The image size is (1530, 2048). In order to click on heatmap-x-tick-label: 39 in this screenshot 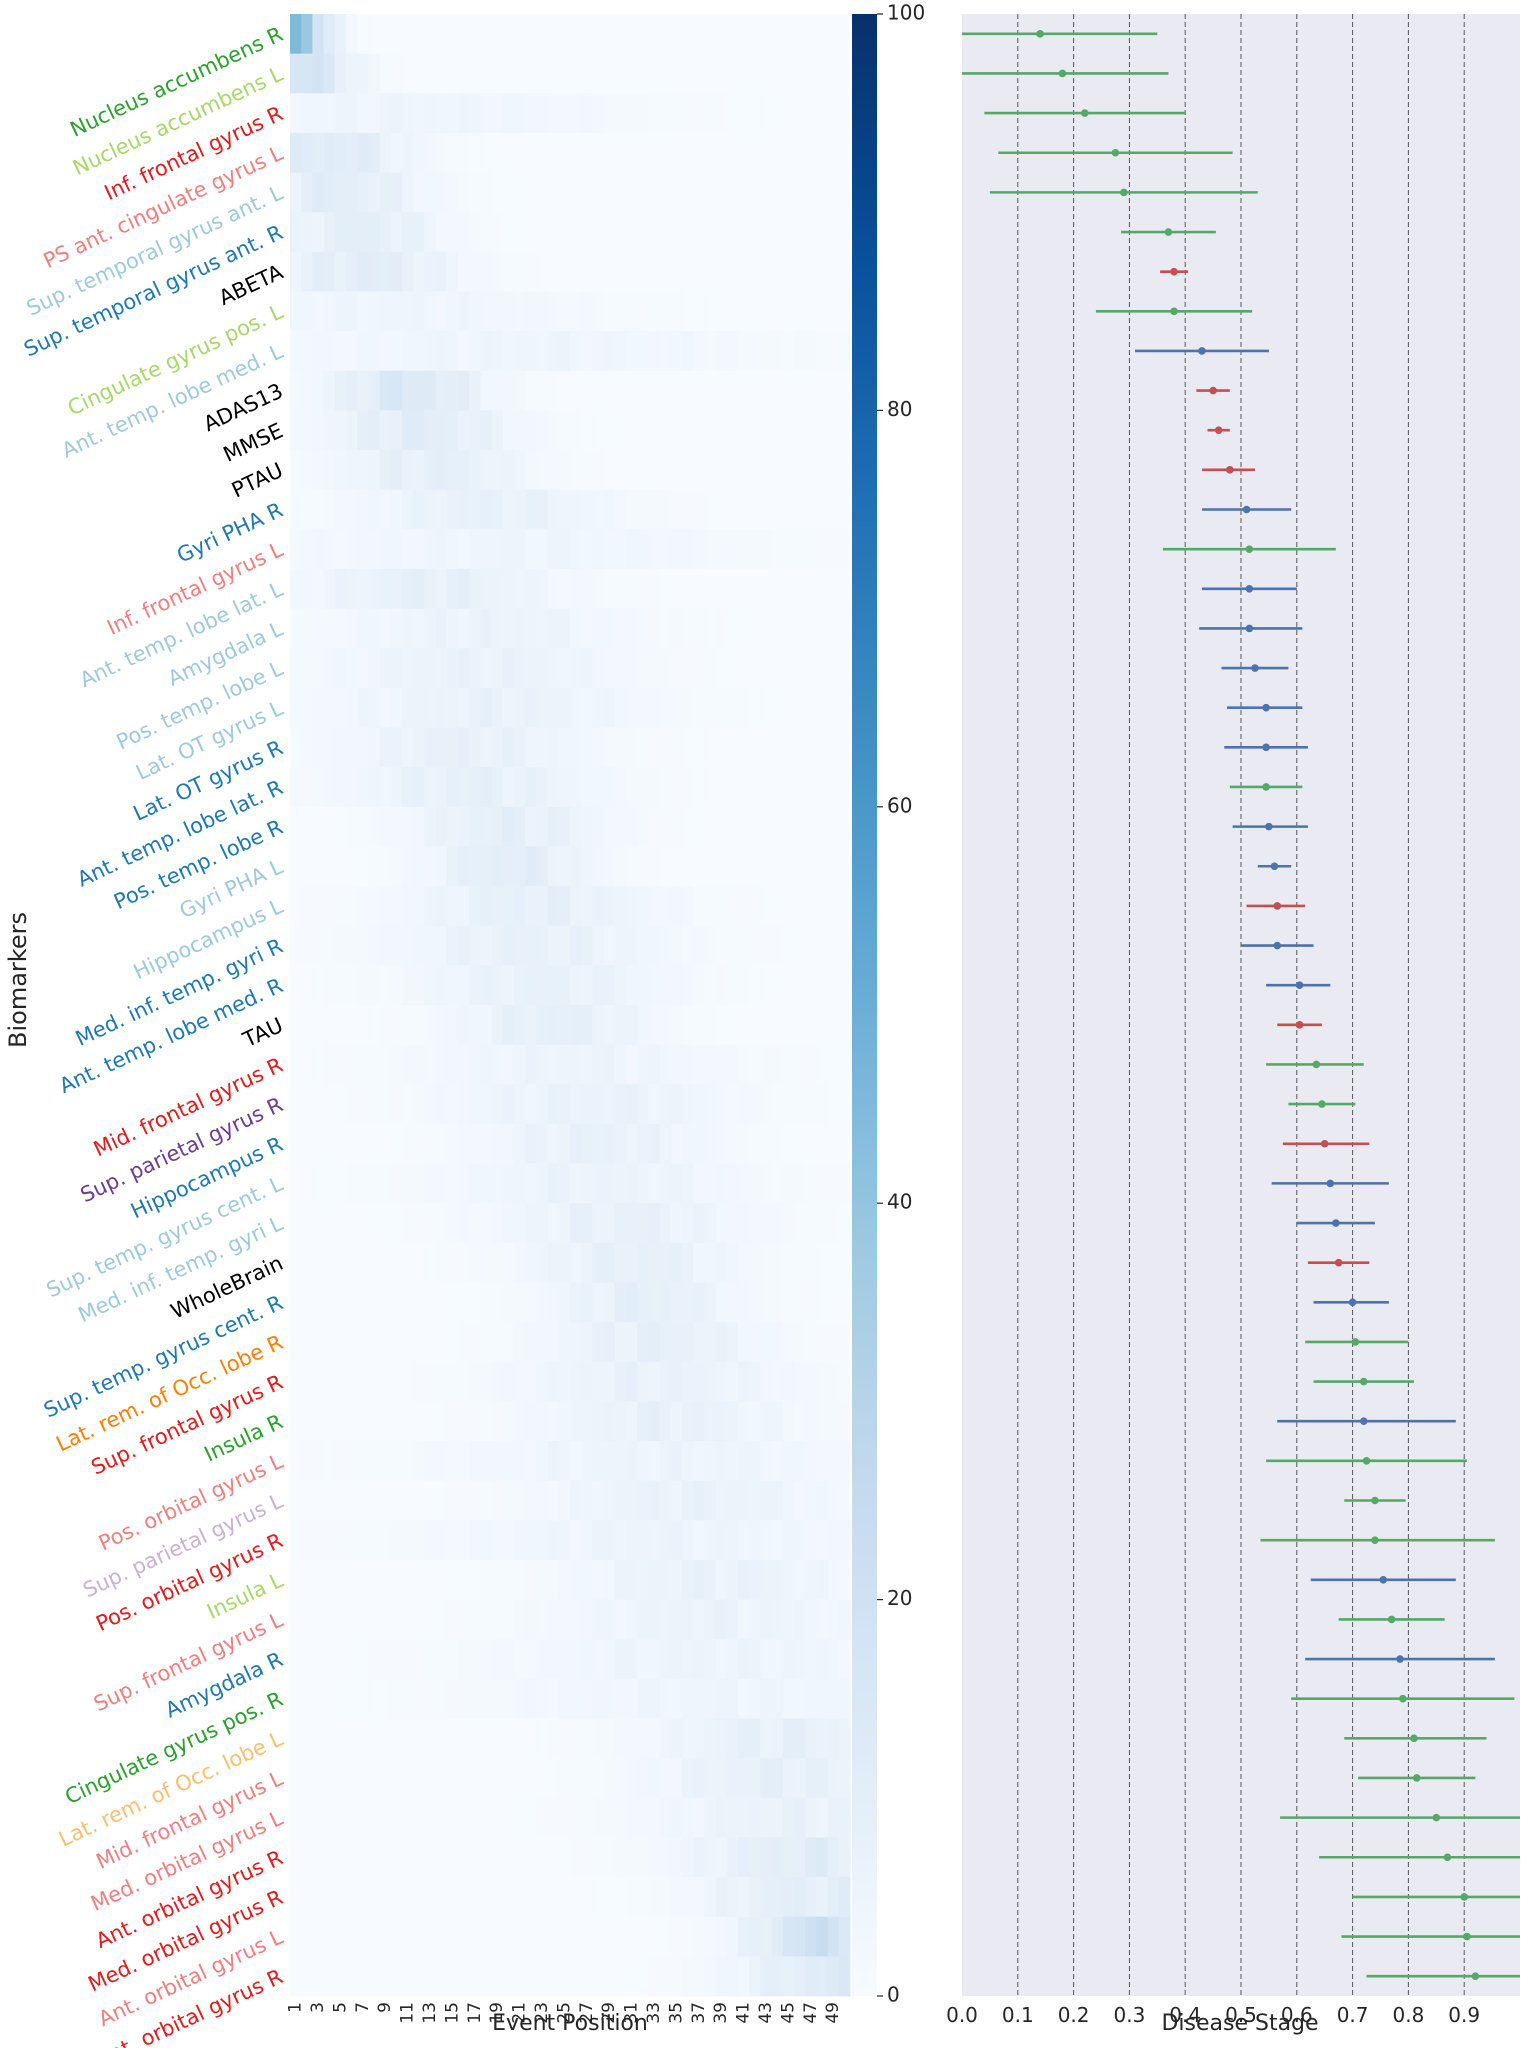, I will do `click(721, 2013)`.